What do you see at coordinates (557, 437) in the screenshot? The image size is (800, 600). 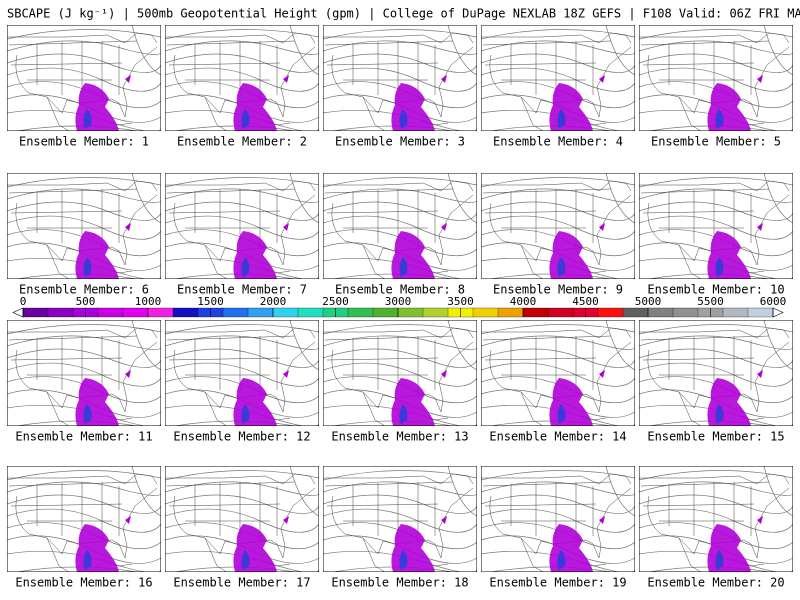 I see `panel-label: Ensemble Member: 14` at bounding box center [557, 437].